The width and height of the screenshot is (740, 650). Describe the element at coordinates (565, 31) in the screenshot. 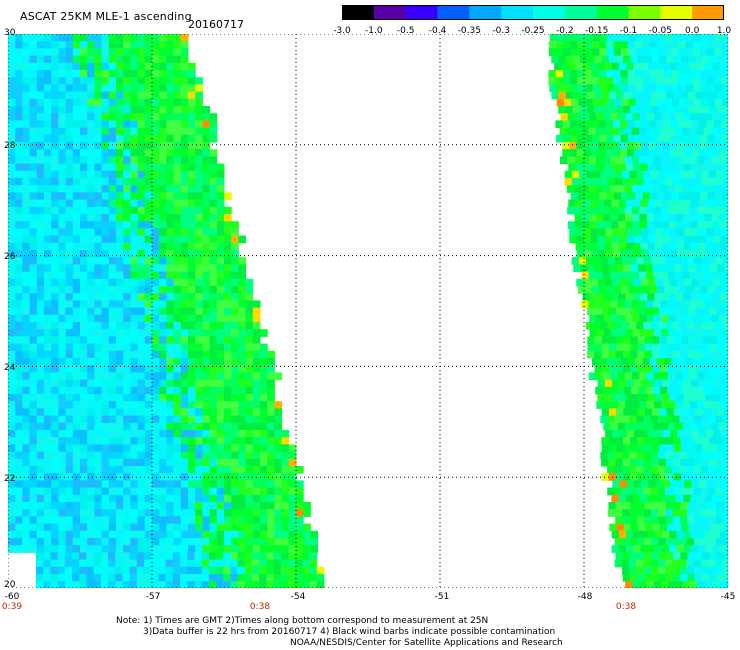

I see `colorbar-tick-label: -0.2` at that location.